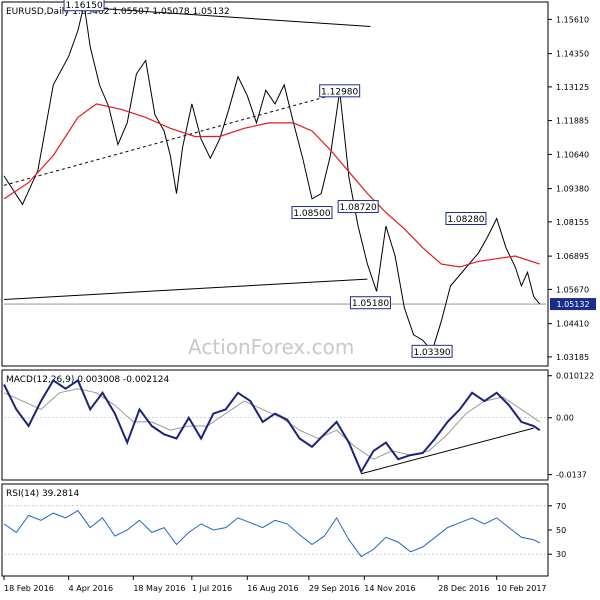 The height and width of the screenshot is (600, 600). What do you see at coordinates (572, 324) in the screenshot?
I see `price-tick-label: 1.04410` at bounding box center [572, 324].